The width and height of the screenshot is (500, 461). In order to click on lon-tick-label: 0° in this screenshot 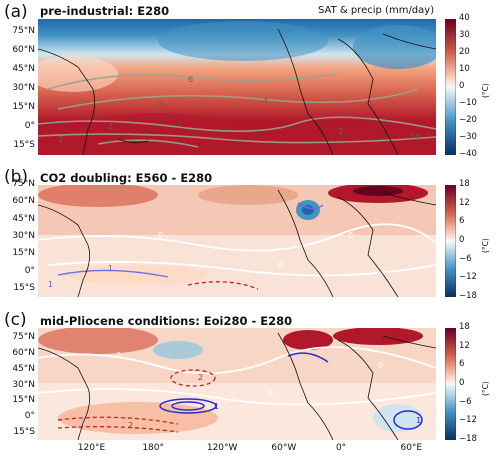, I will do `click(341, 448)`.